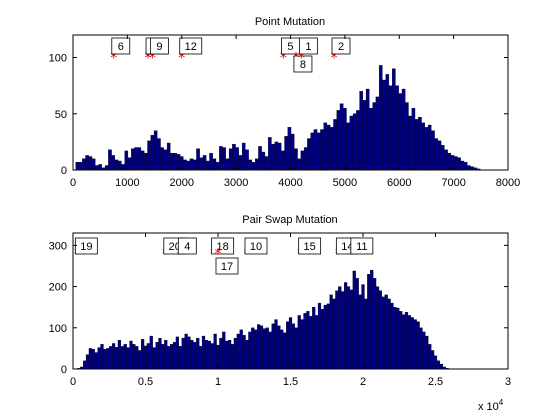  I want to click on x-tick-label: 1000, so click(127, 183).